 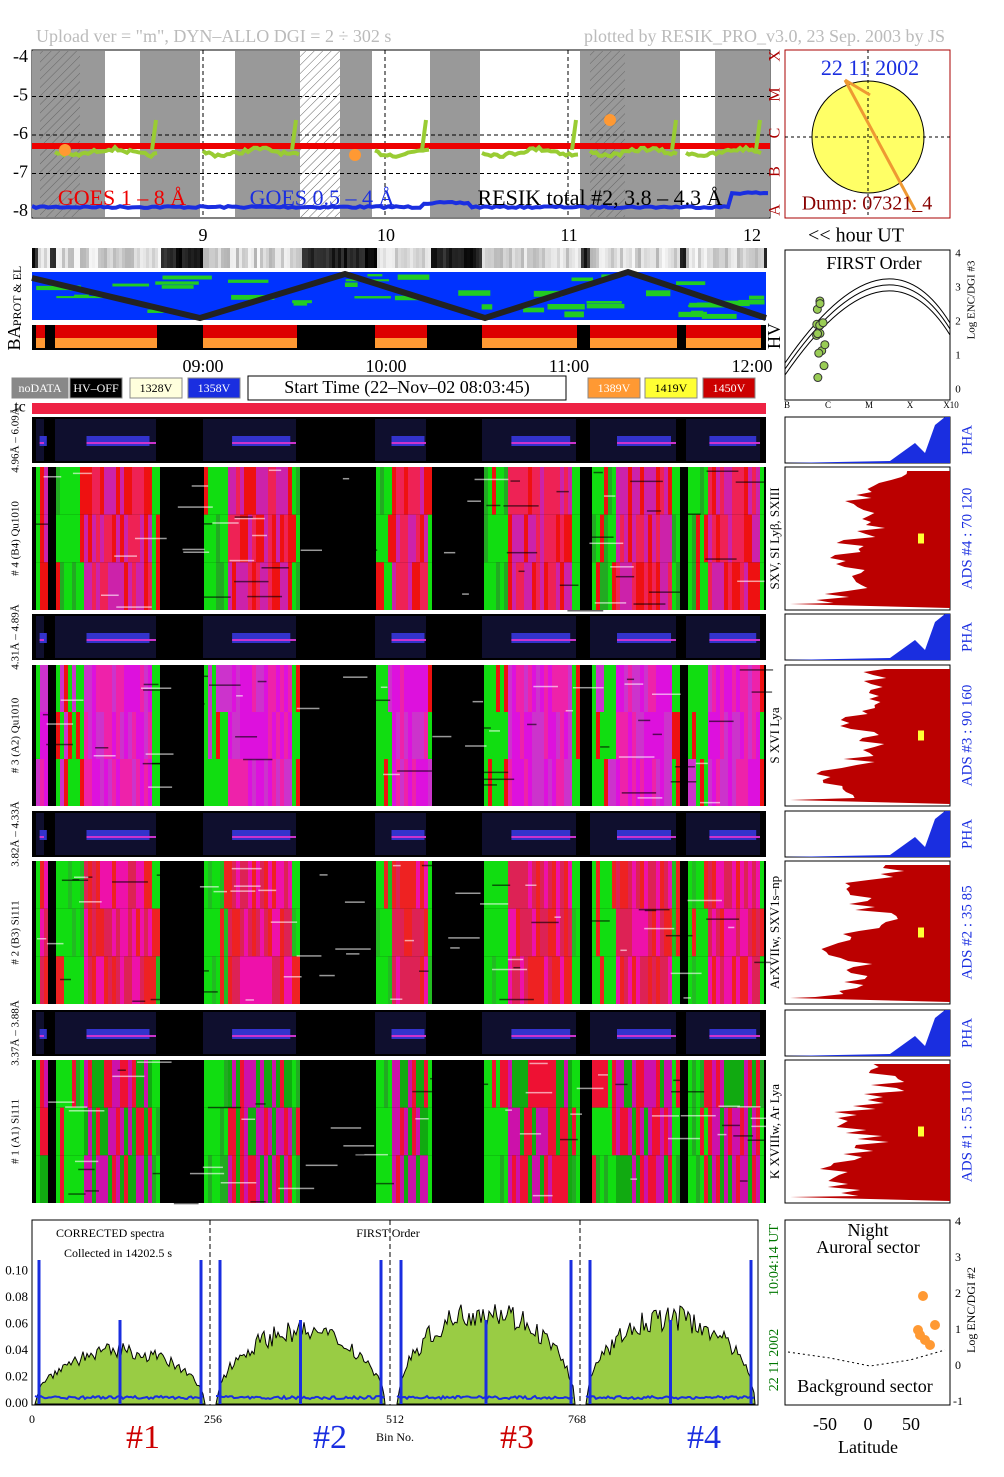 I want to click on axis-label: Log ENC/DGI #2, so click(x=971, y=1310).